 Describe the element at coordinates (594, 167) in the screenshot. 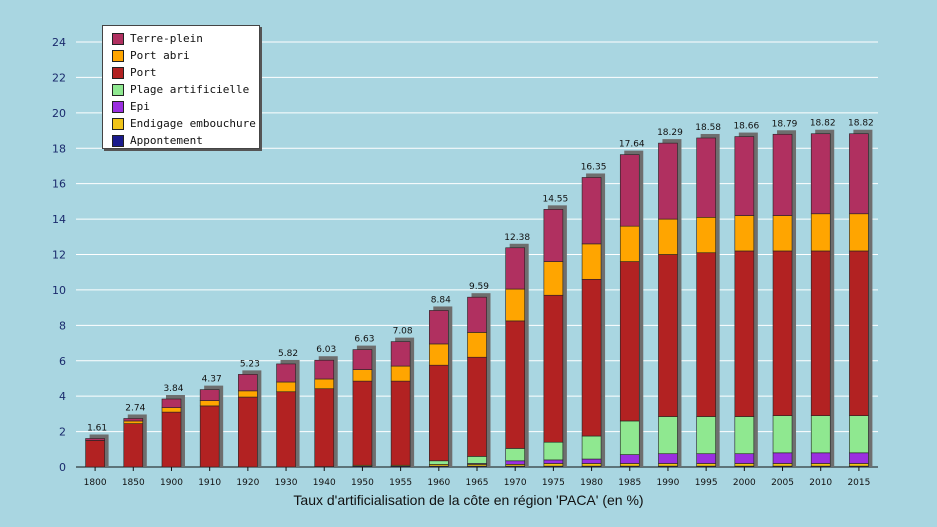

I see `bar-total-label: 16.35` at that location.